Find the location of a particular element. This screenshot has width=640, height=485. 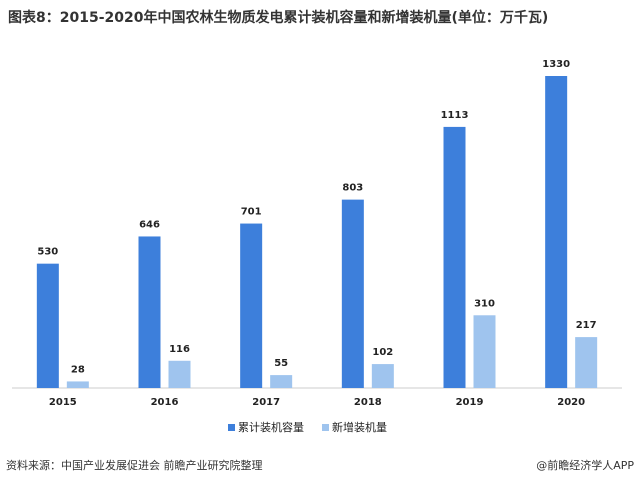

data-label: 1113 is located at coordinates (455, 115).